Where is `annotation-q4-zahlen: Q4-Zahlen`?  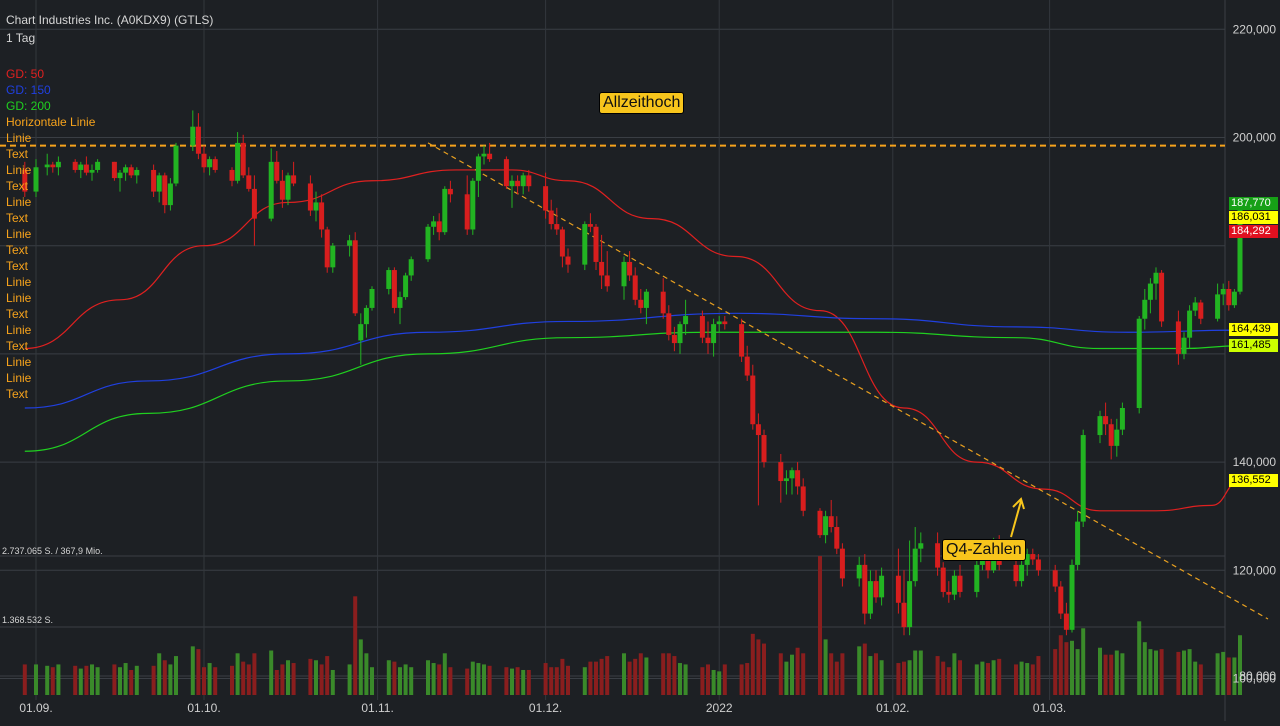
annotation-q4-zahlen: Q4-Zahlen is located at coordinates (984, 550).